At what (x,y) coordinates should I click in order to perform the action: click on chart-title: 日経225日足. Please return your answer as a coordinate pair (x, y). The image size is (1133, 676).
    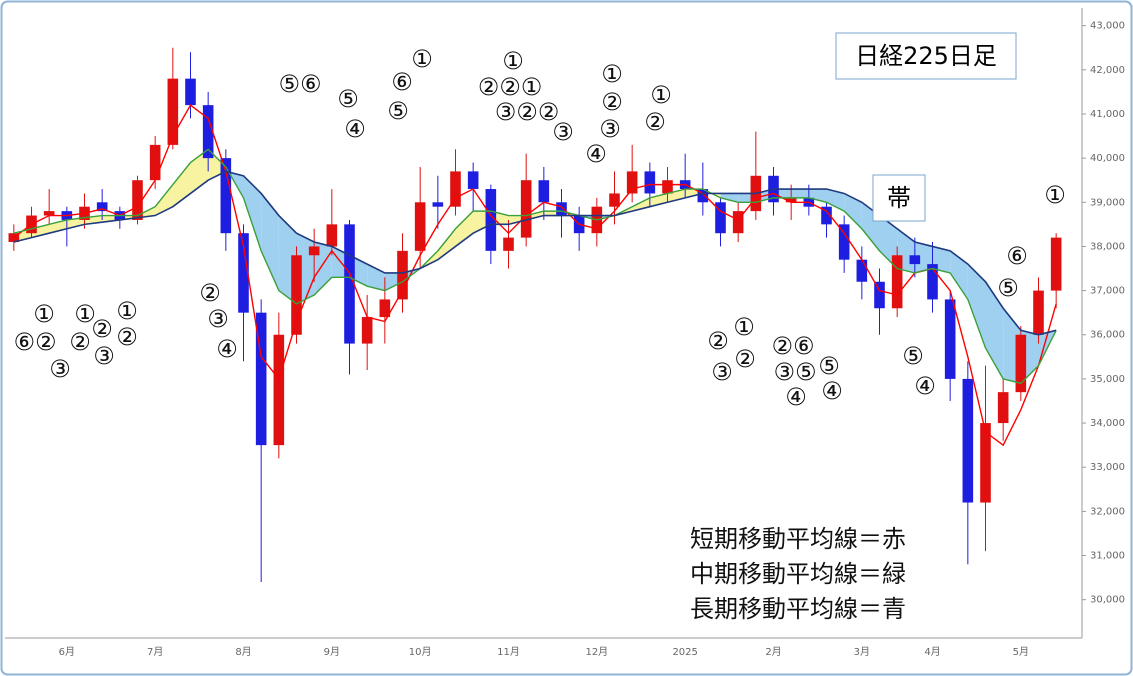
    Looking at the image, I should click on (926, 56).